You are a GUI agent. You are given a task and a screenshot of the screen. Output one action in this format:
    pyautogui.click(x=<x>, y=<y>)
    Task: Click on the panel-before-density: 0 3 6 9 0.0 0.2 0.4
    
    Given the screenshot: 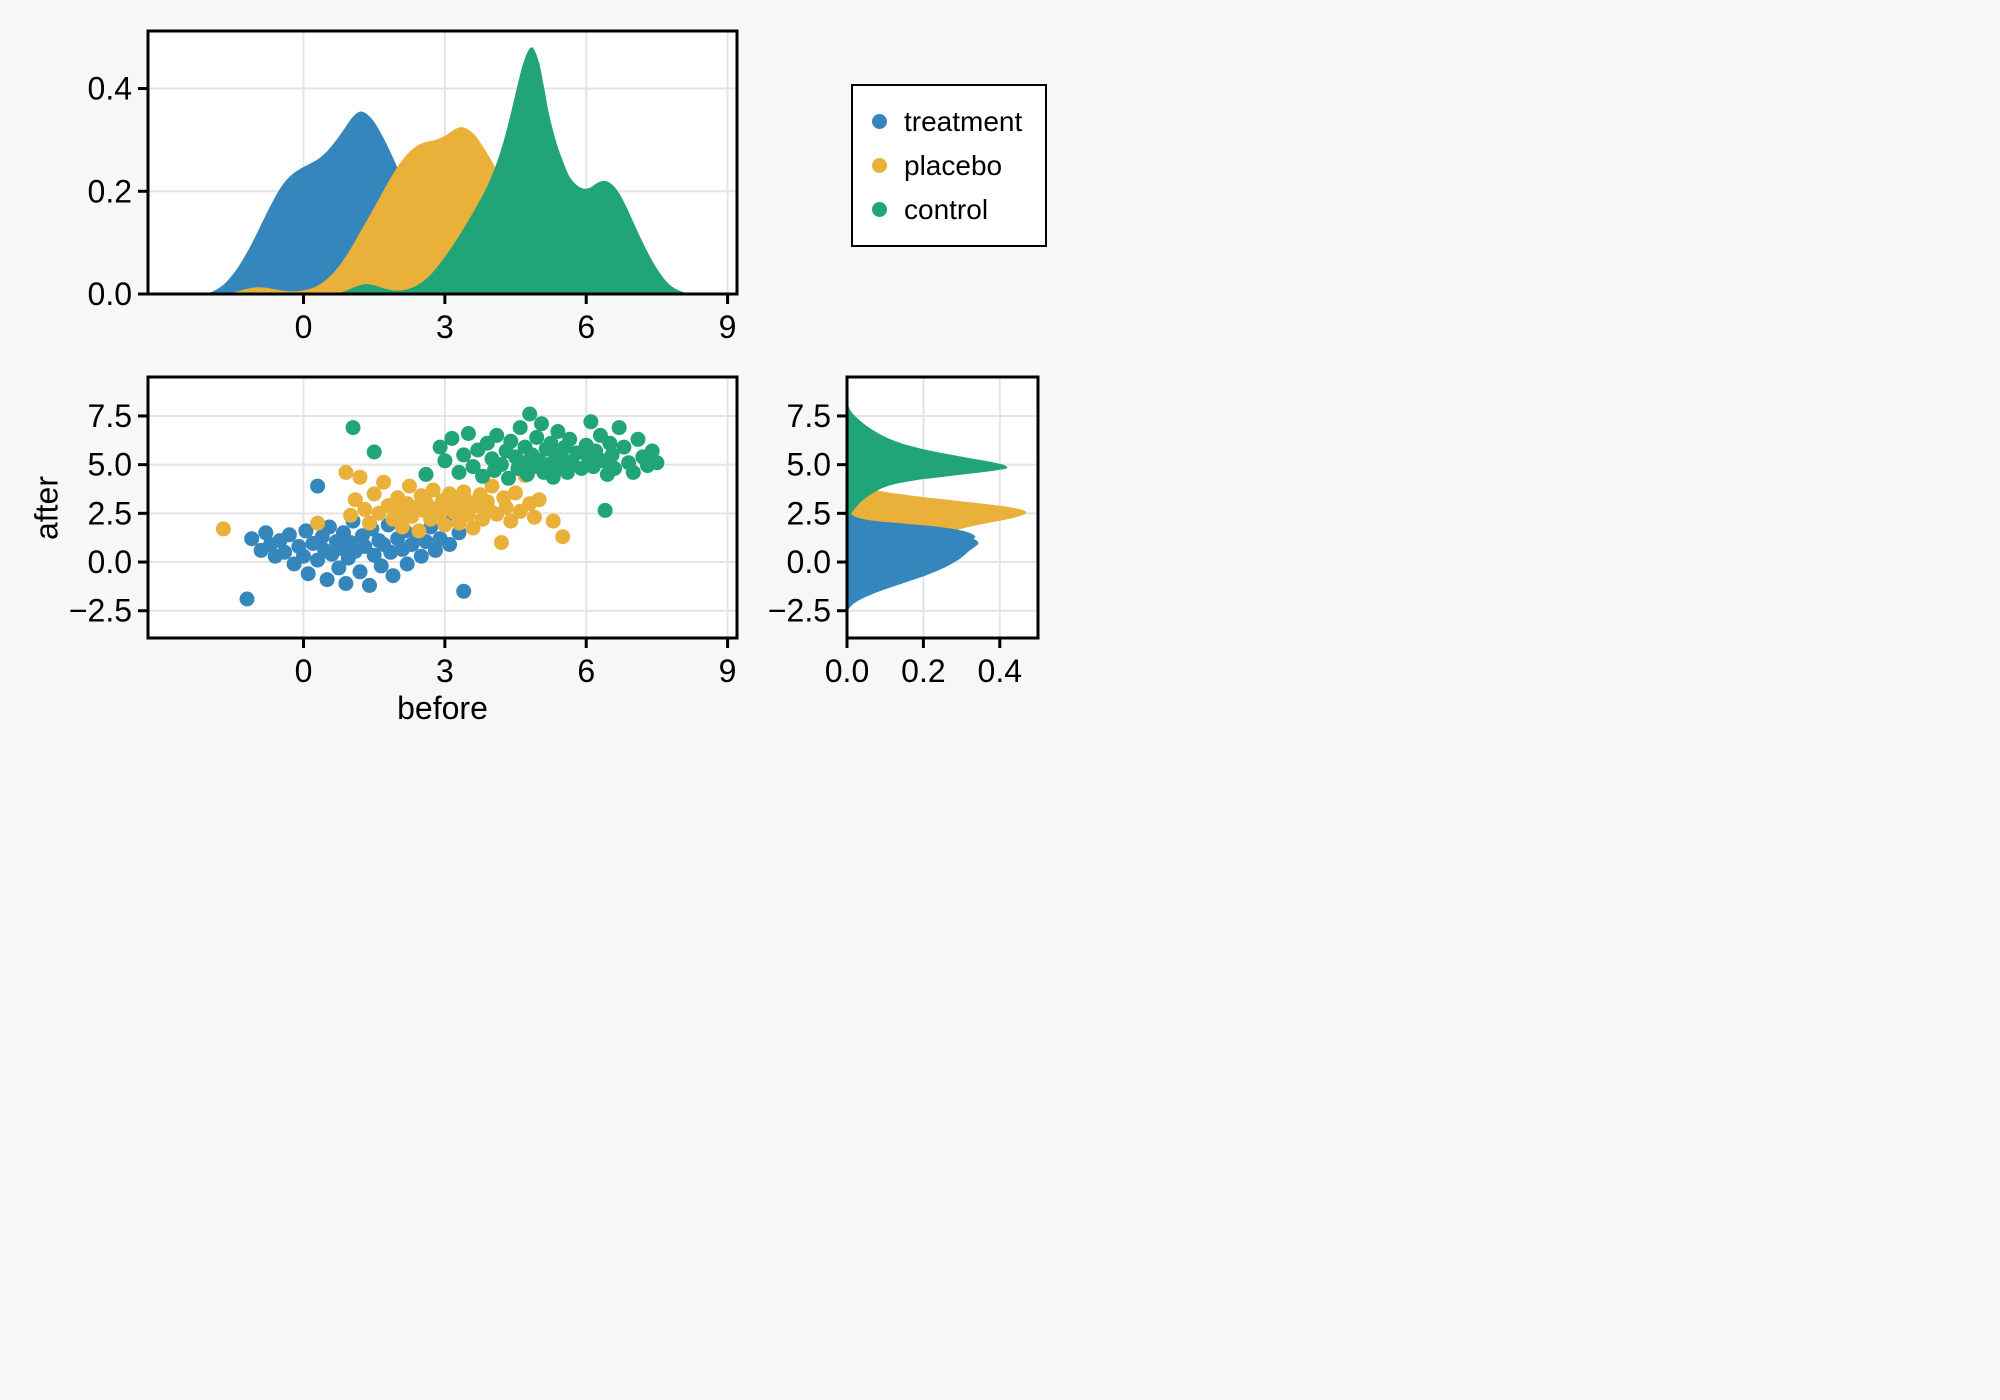 What is the action you would take?
    pyautogui.click(x=413, y=187)
    